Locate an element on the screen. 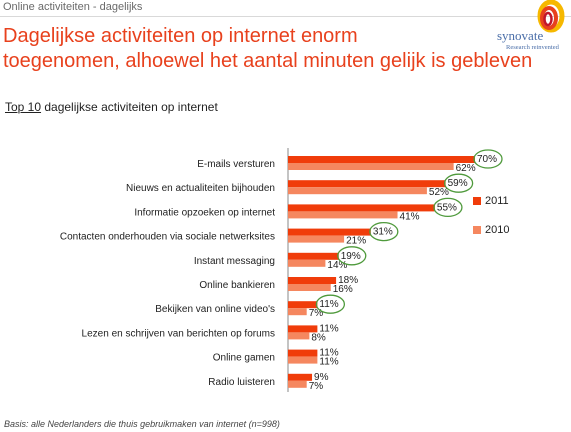 The width and height of the screenshot is (571, 432). legend-label-2010: 2010 is located at coordinates (497, 230).